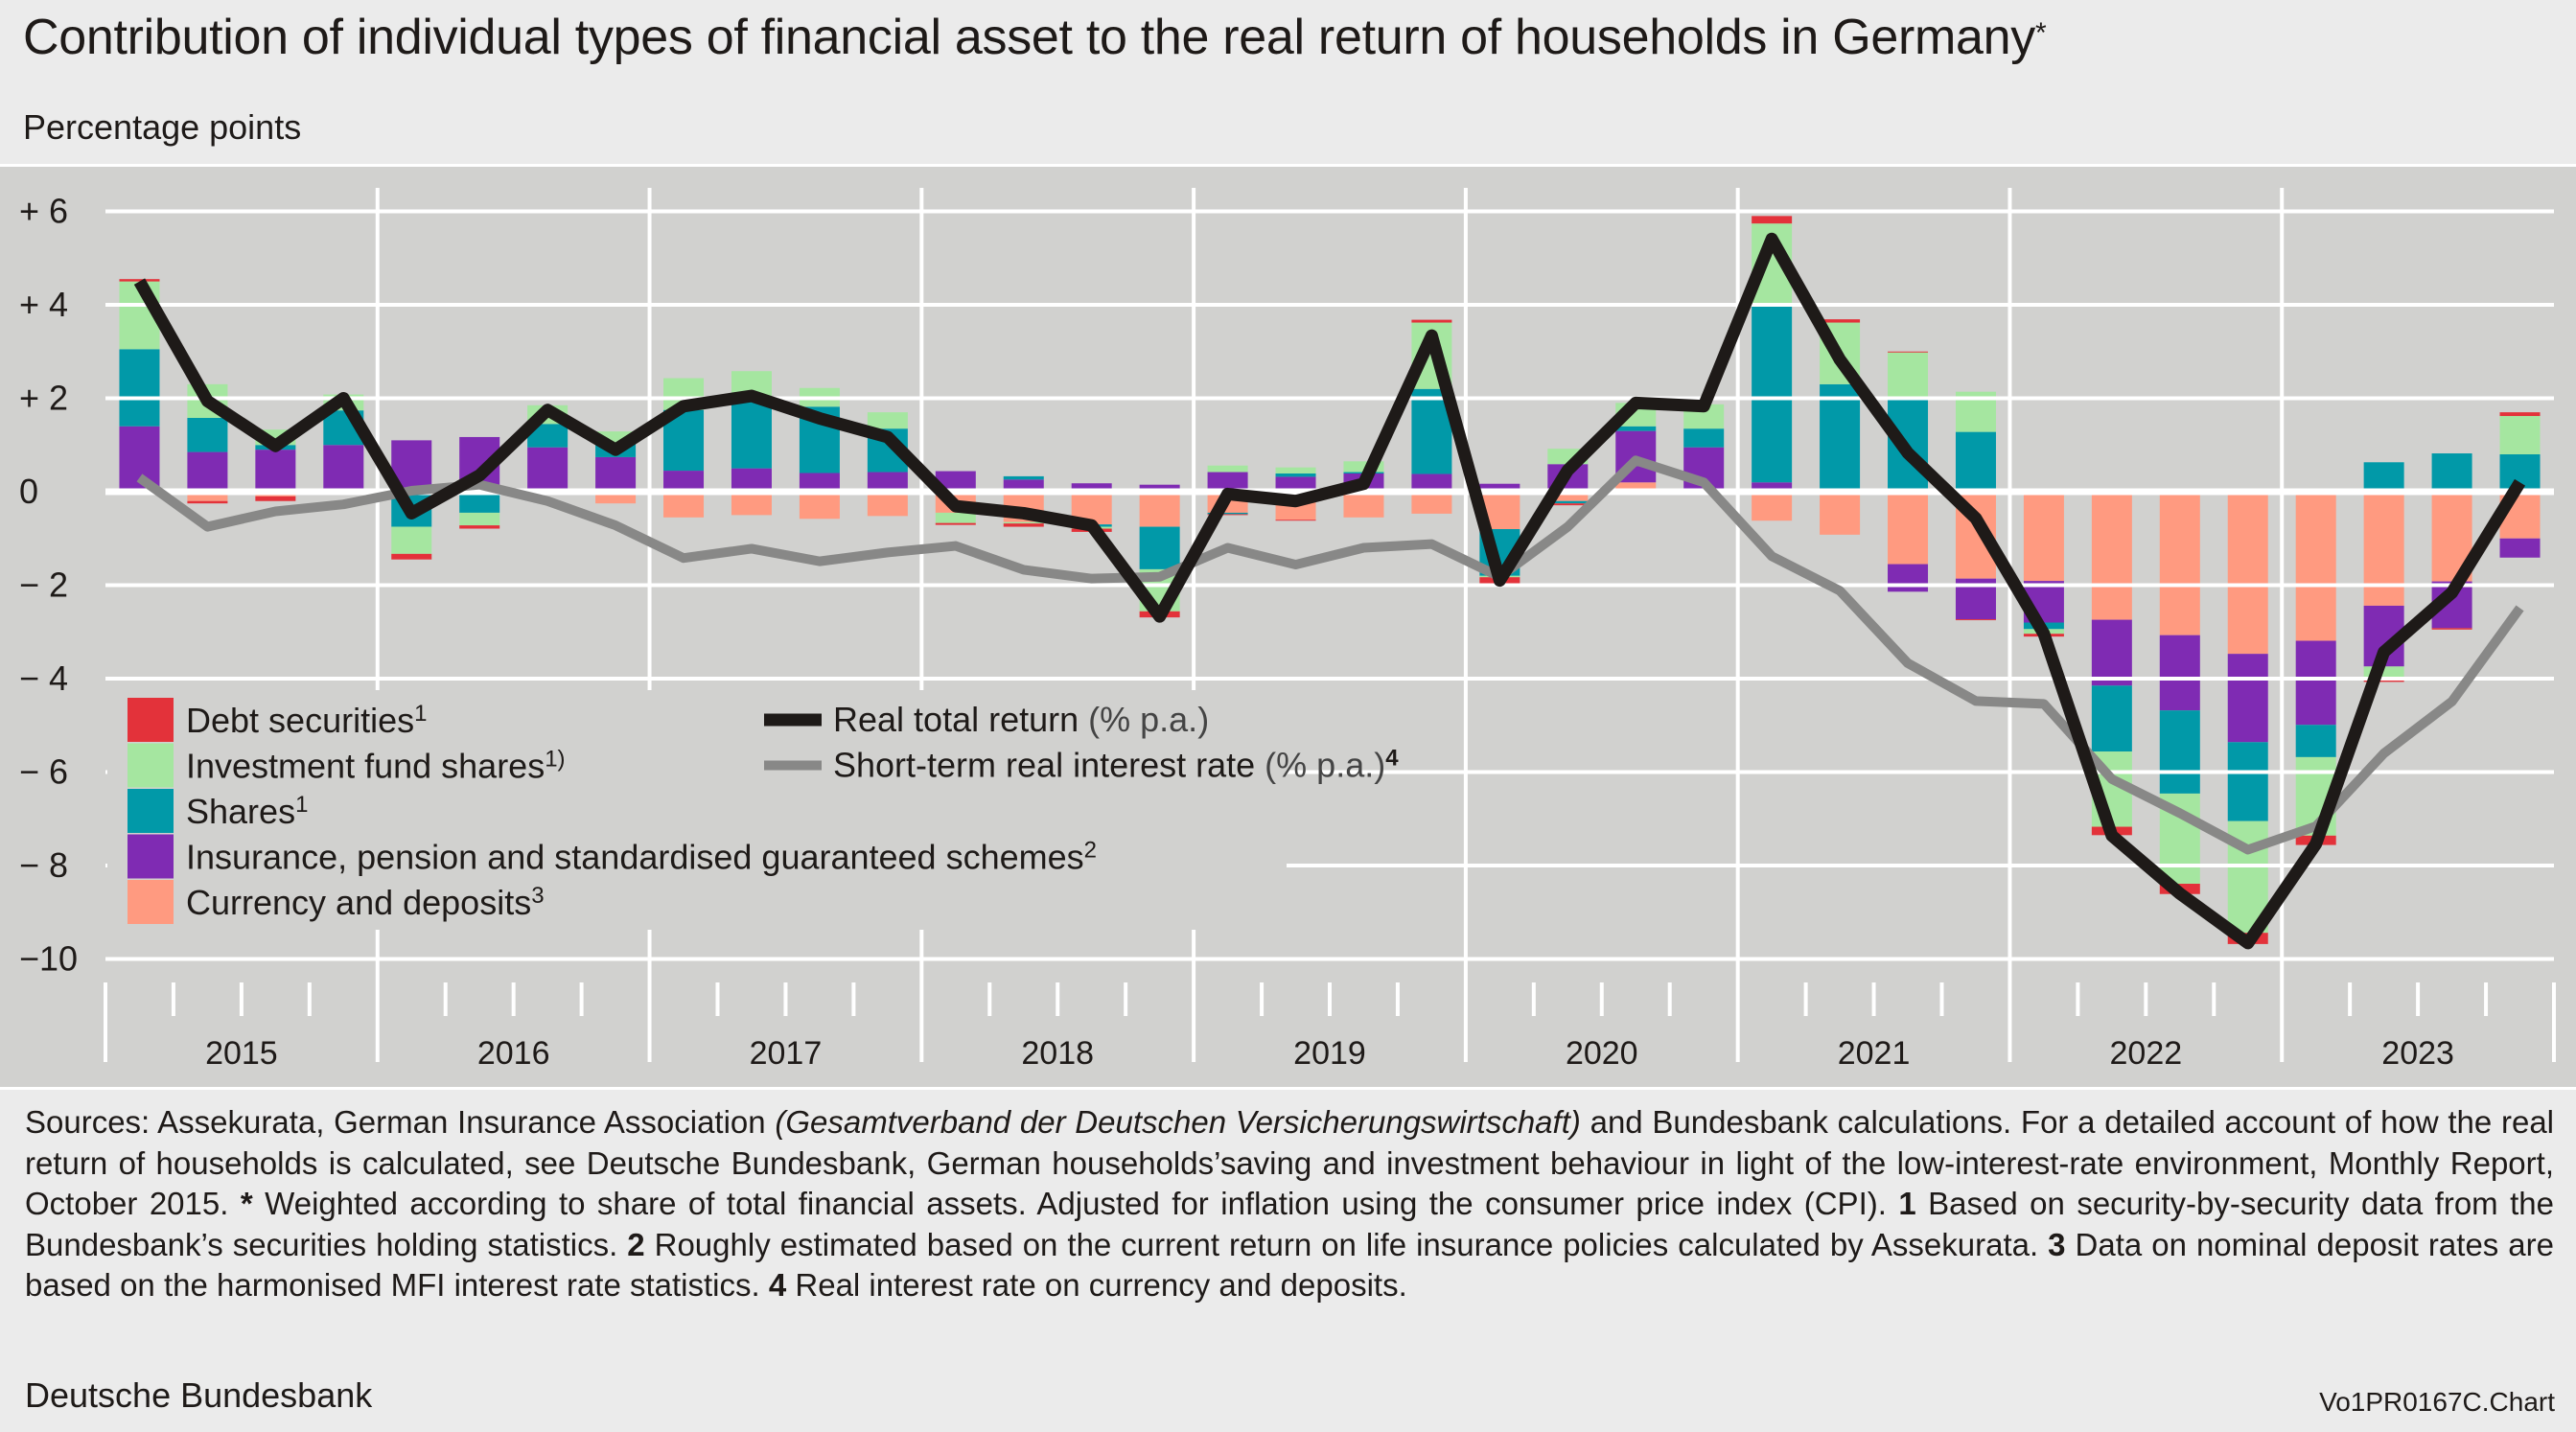 The height and width of the screenshot is (1432, 2576). I want to click on x-tick-label: 2015, so click(242, 1053).